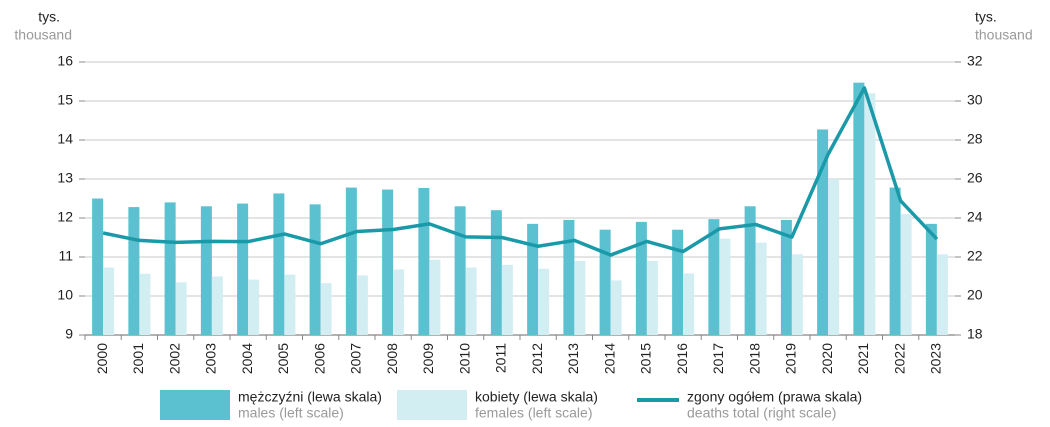  Describe the element at coordinates (899, 358) in the screenshot. I see `x-tick-label: 2022` at that location.